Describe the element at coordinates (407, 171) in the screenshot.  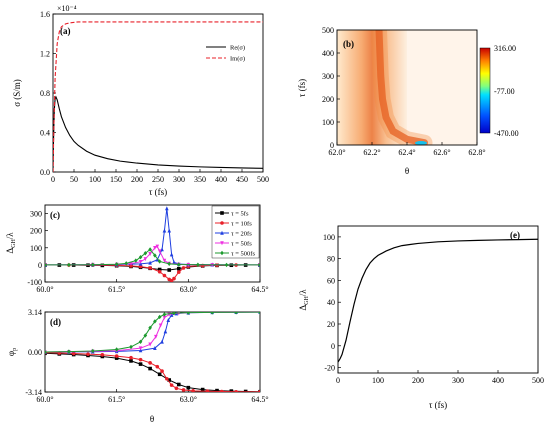
I see `panel-b-xlabel: θ` at that location.